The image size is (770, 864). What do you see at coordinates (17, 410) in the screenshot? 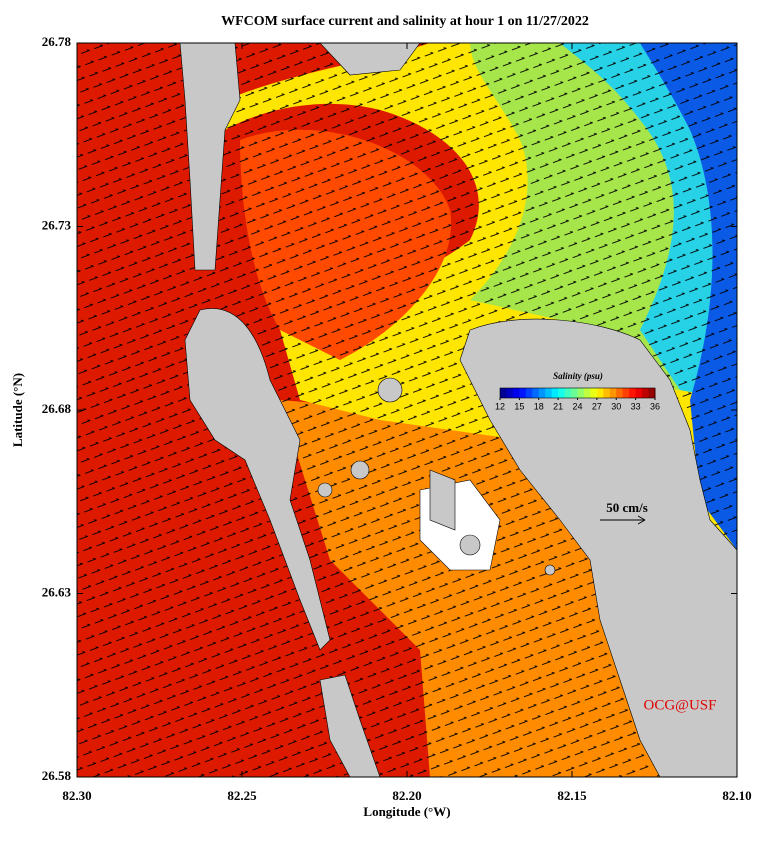
I see `y-axis-label: Latitude (°N)` at bounding box center [17, 410].